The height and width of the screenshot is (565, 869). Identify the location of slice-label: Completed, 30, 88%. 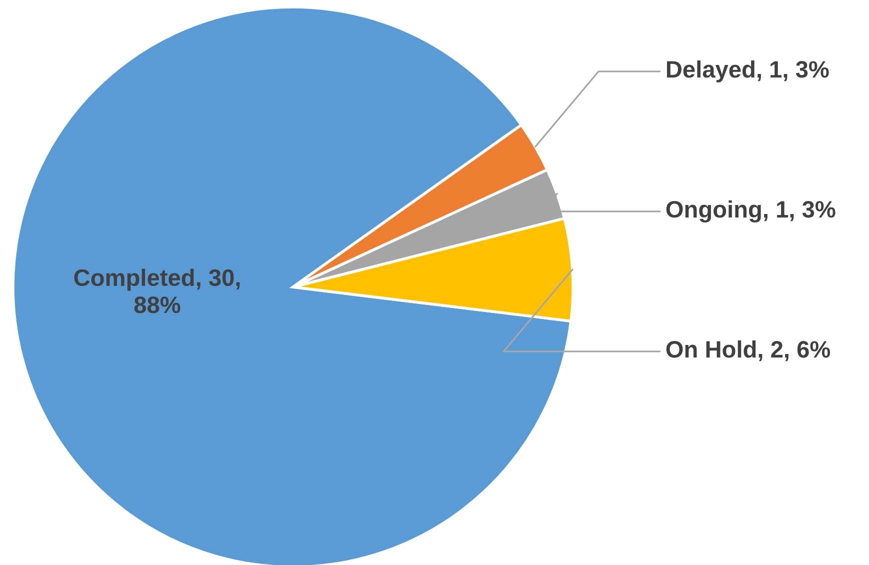
(157, 291).